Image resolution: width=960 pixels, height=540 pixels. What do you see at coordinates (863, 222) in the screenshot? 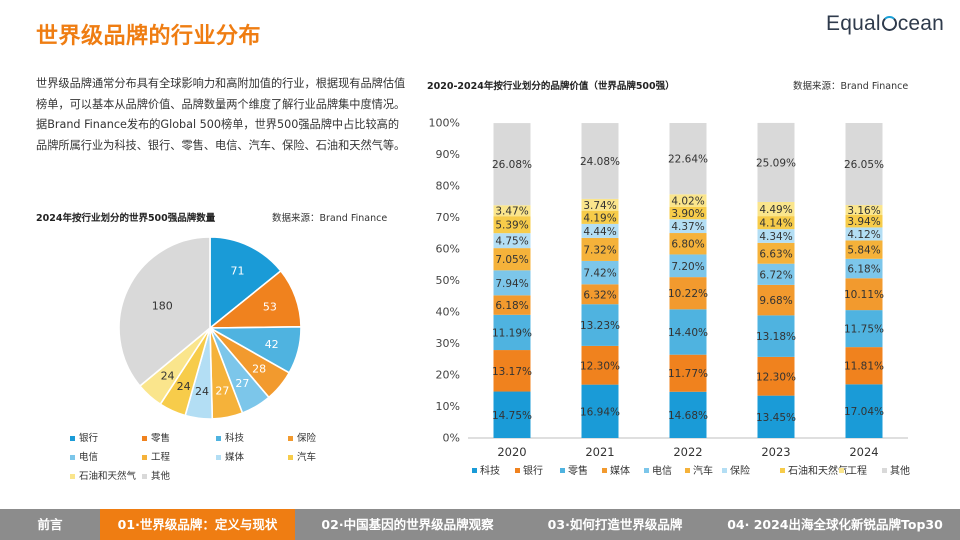
I see `bar-data-label: 3.94%` at bounding box center [863, 222].